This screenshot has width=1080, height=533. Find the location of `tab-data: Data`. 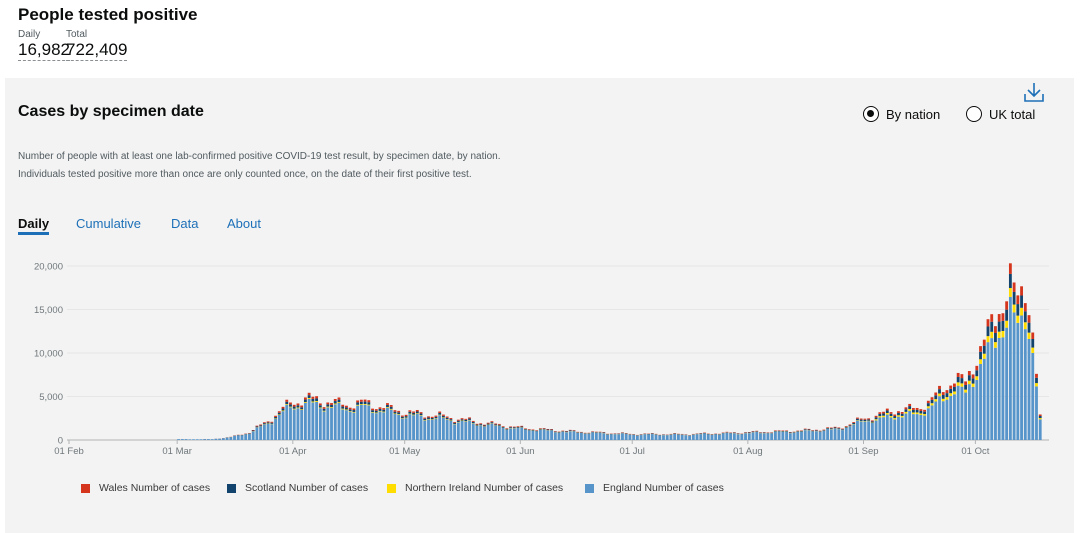

tab-data: Data is located at coordinates (185, 223).